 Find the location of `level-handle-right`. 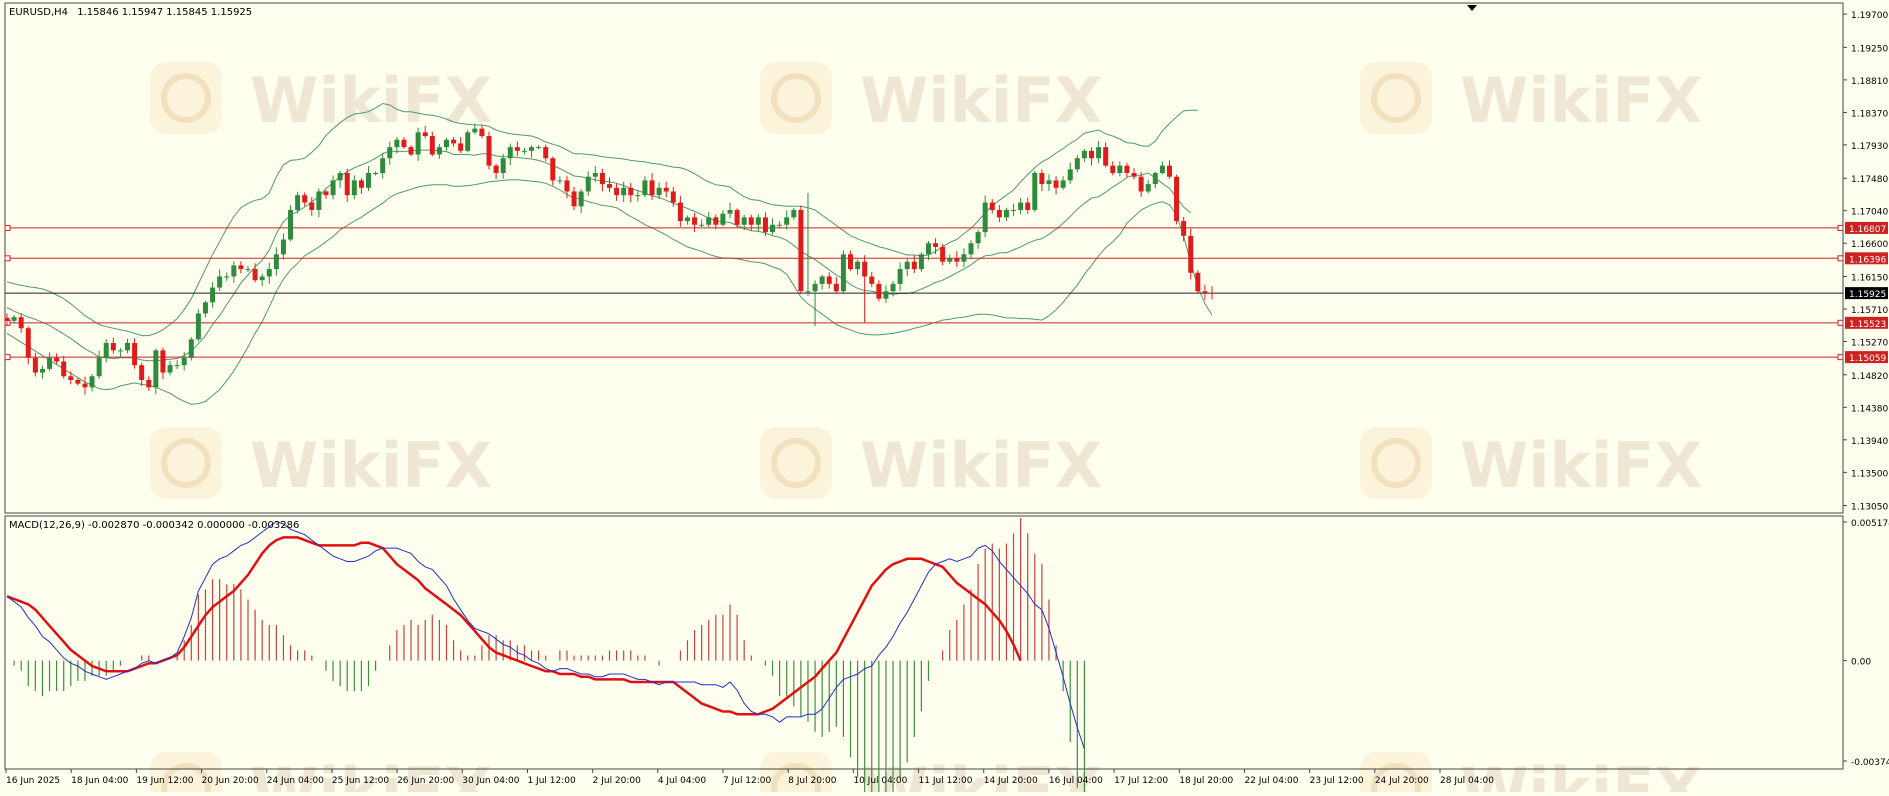

level-handle-right is located at coordinates (1840, 227).